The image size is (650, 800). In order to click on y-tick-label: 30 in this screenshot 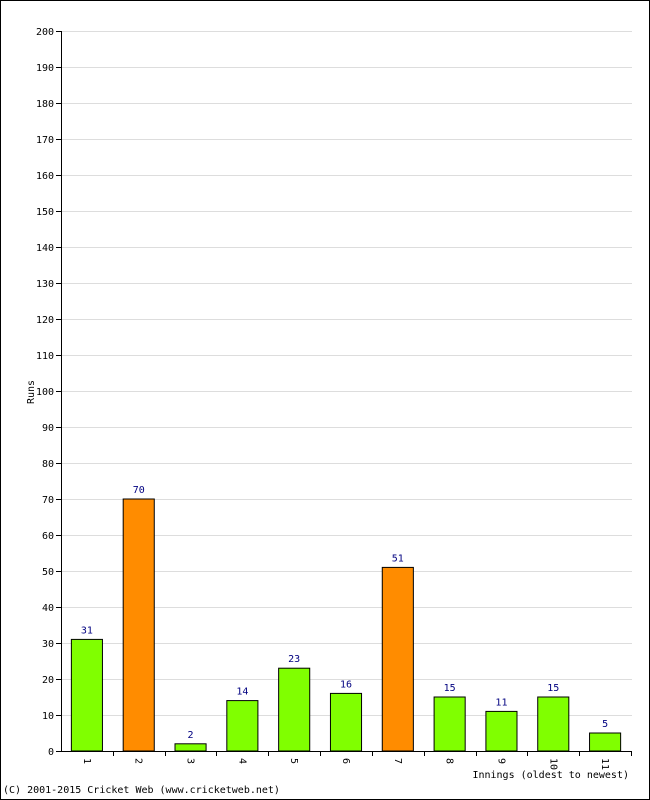, I will do `click(48, 644)`.